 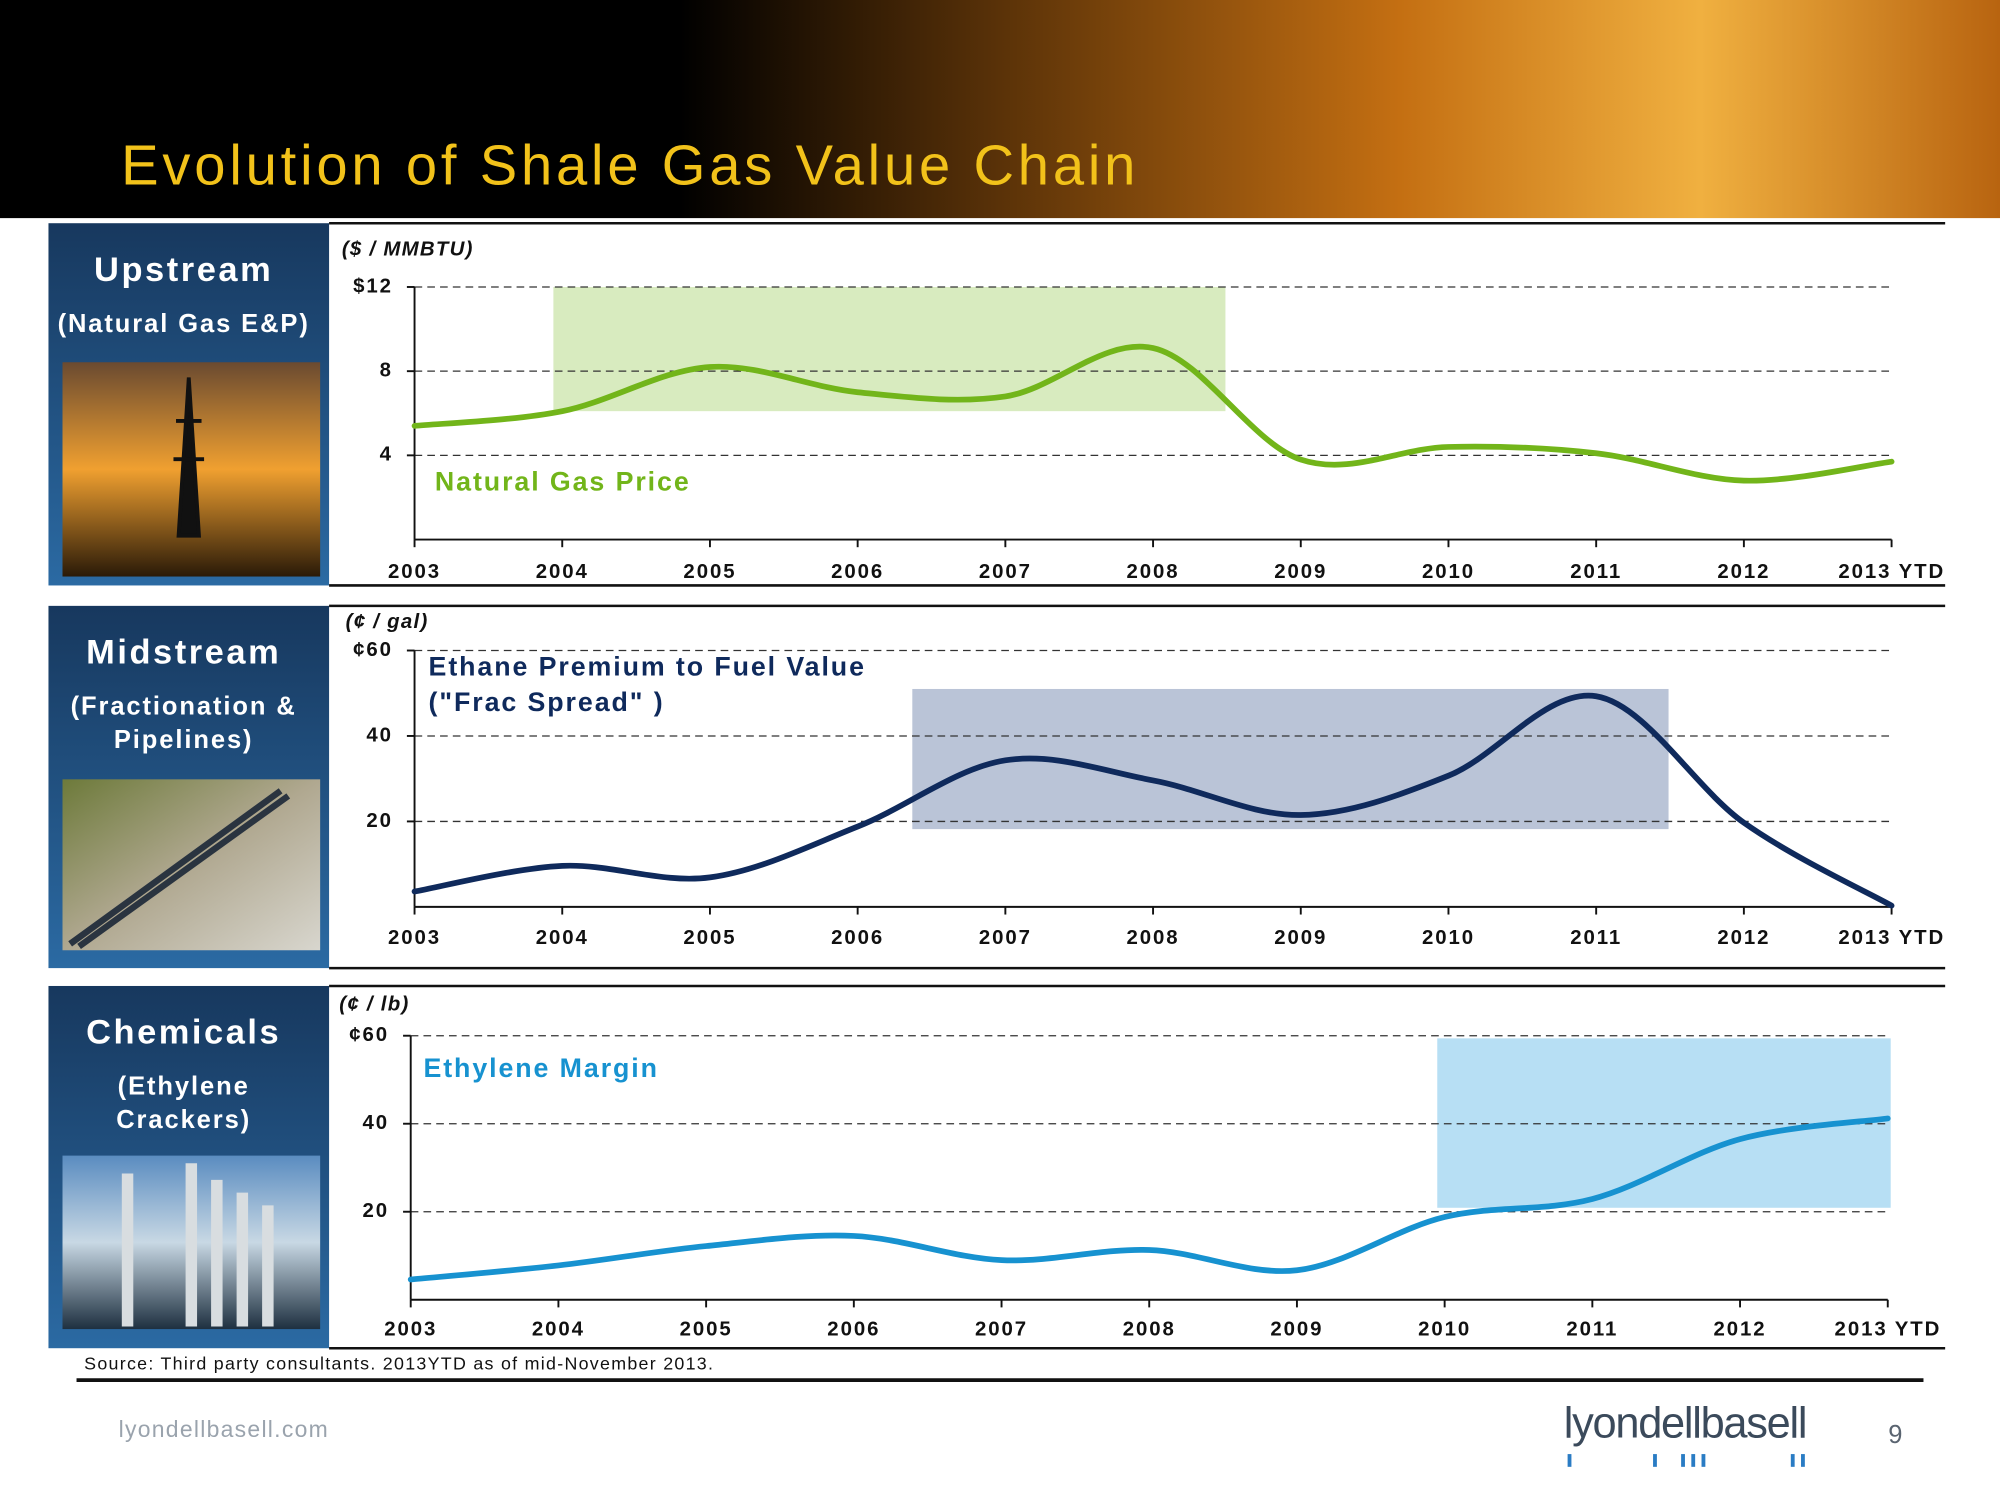 I want to click on page-number: 9, so click(x=1895, y=1435).